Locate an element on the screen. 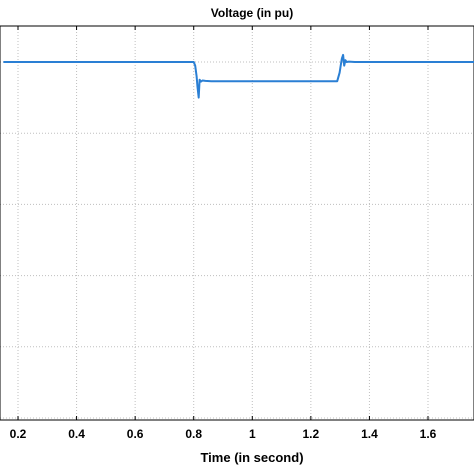 The height and width of the screenshot is (474, 474). x-tick-label-0: 0.2 is located at coordinates (18, 434).